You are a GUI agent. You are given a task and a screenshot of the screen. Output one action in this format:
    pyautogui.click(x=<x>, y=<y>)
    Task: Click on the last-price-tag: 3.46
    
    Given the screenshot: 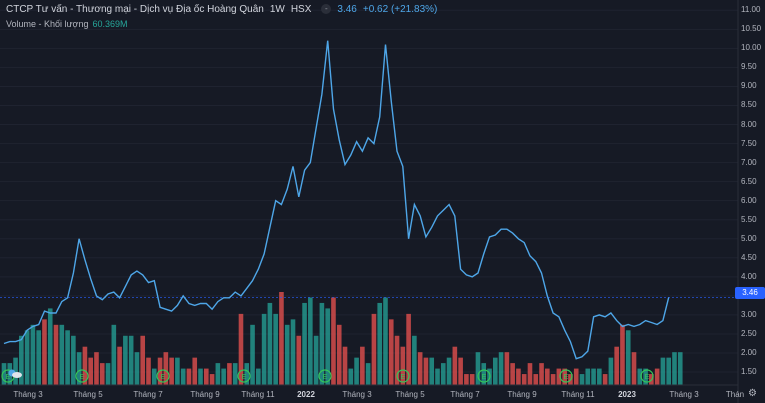 What is the action you would take?
    pyautogui.click(x=750, y=293)
    